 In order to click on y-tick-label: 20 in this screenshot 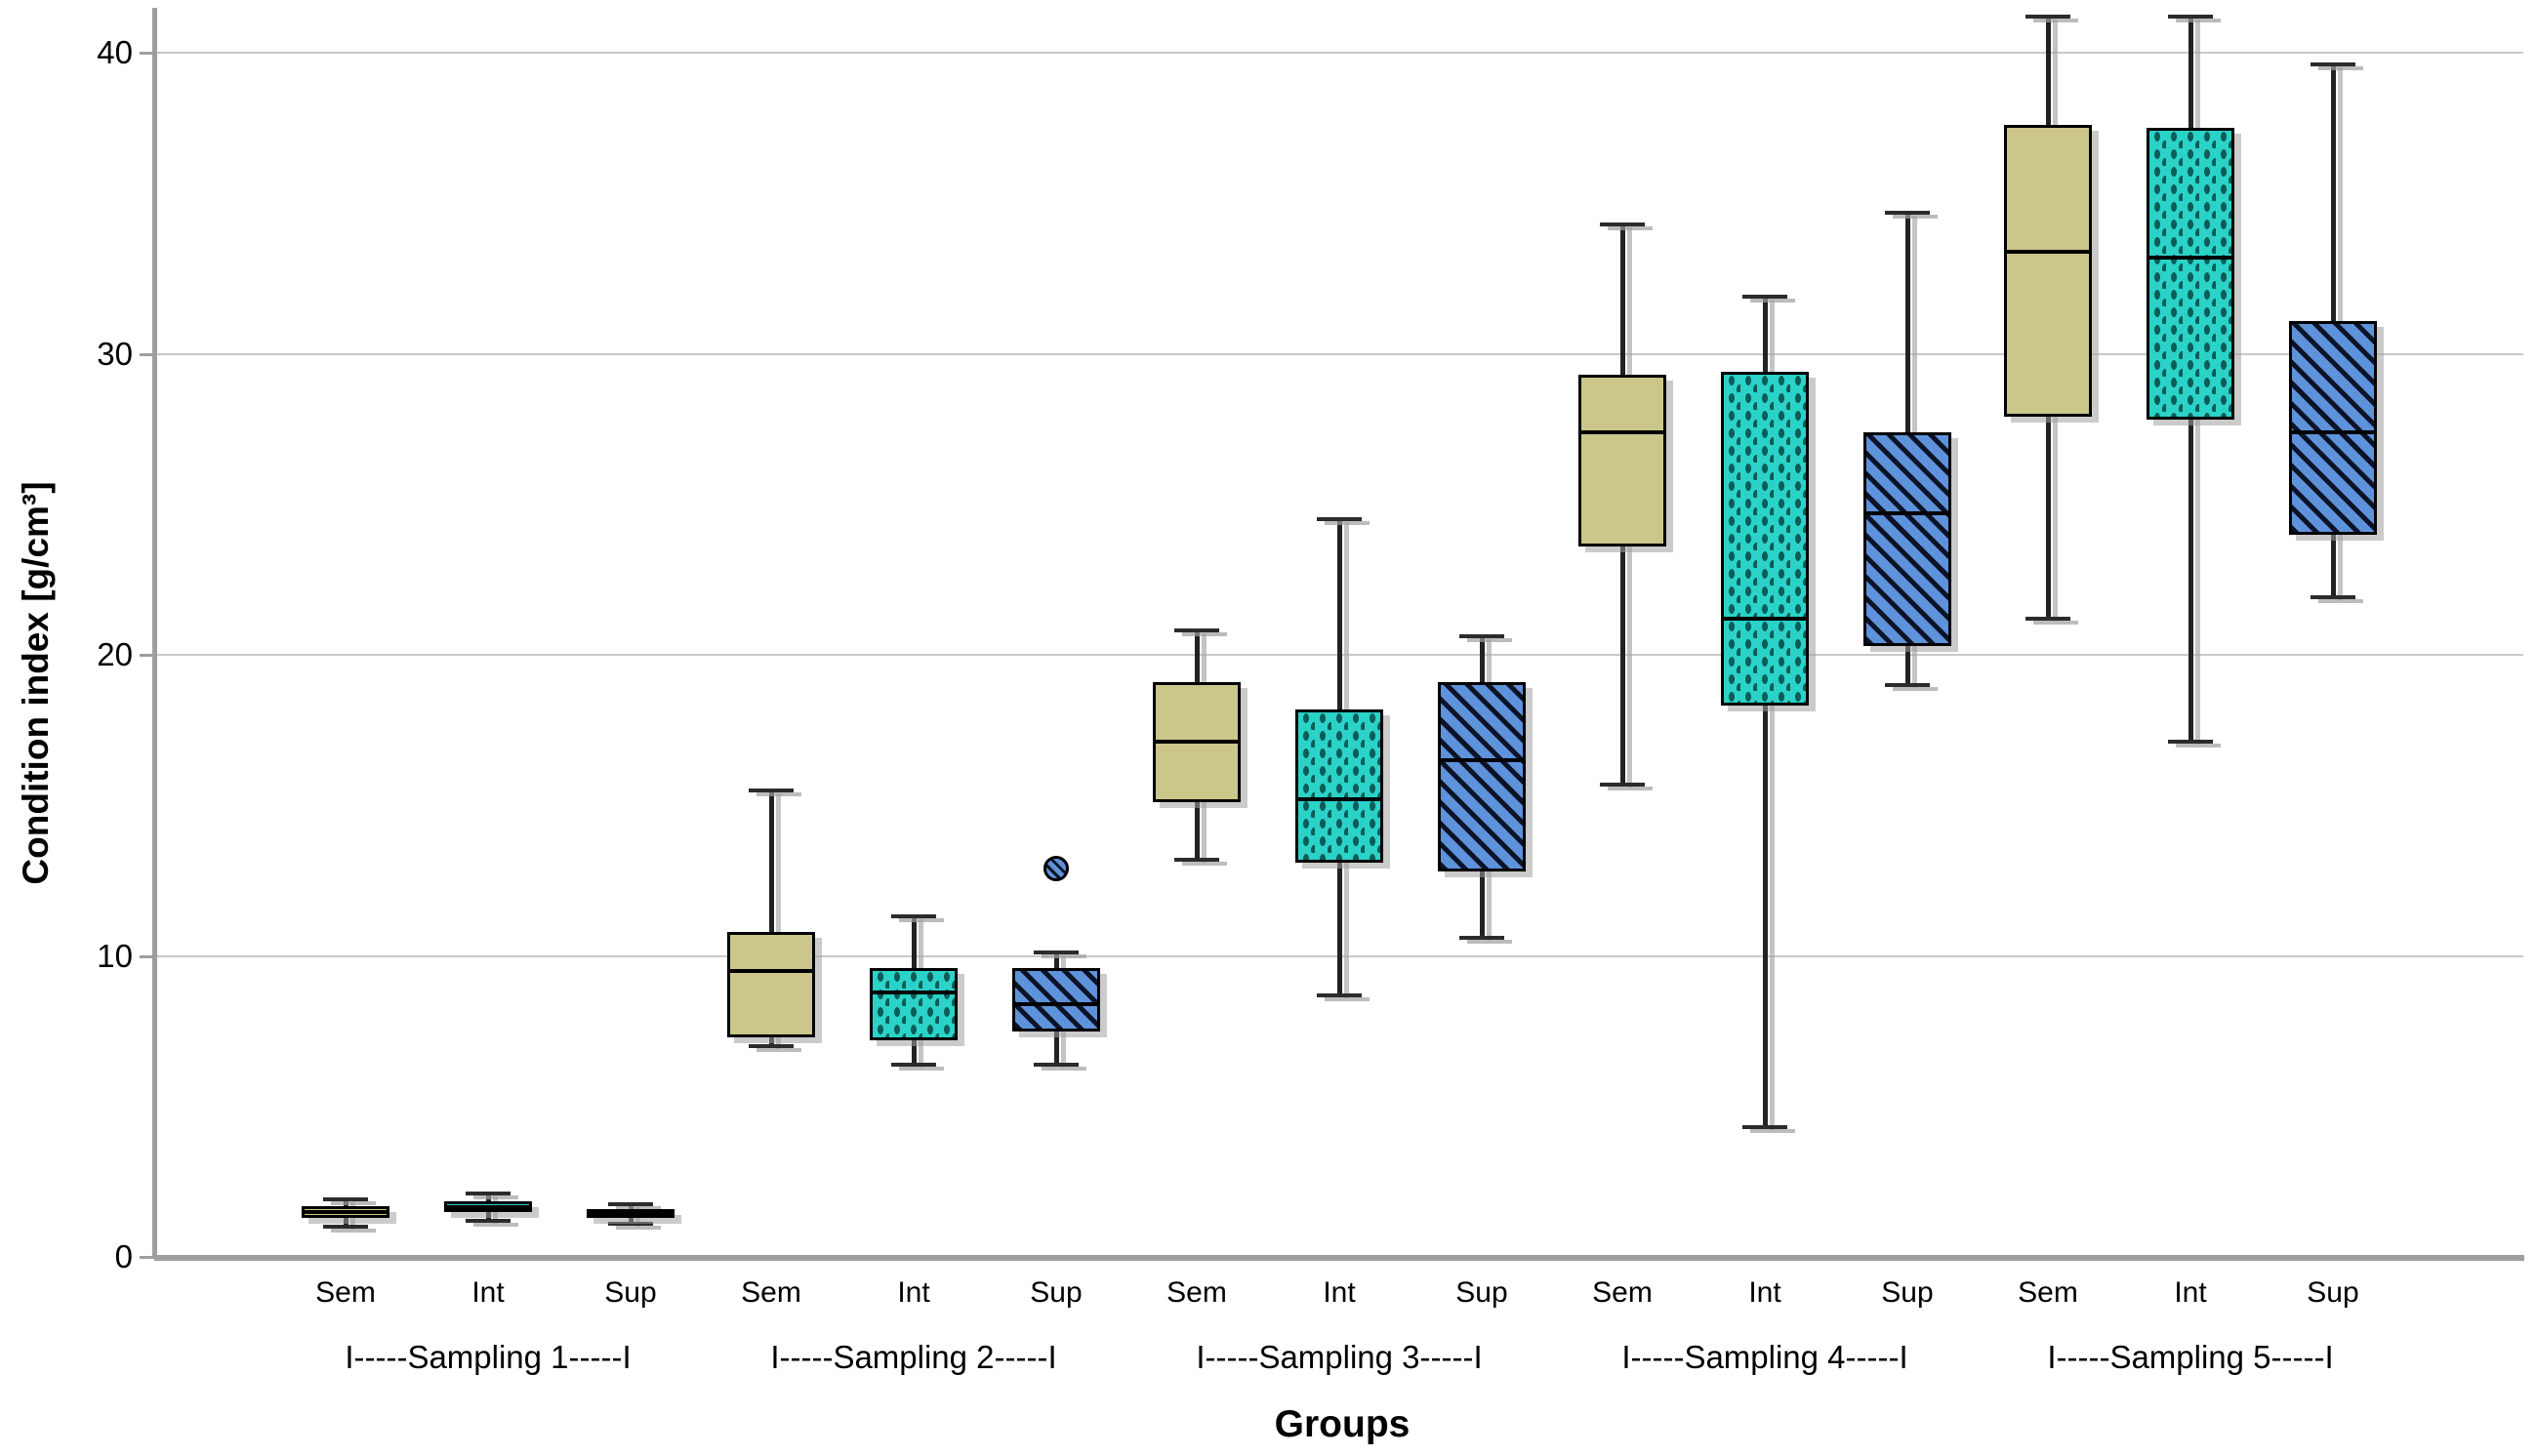, I will do `click(115, 654)`.